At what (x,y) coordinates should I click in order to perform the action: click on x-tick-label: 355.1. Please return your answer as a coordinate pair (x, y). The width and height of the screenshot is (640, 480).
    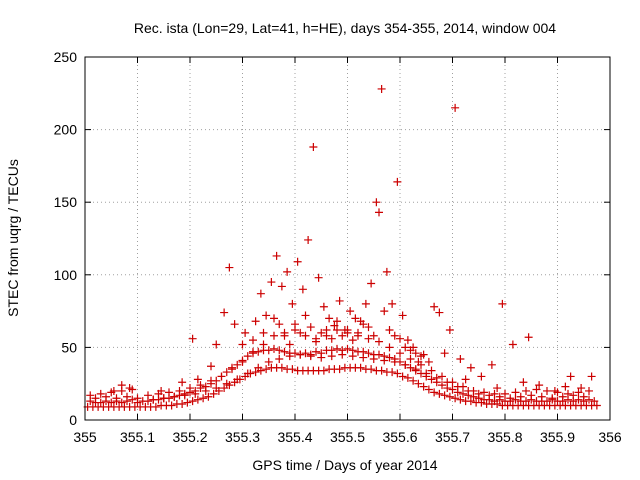
    Looking at the image, I should click on (137, 437).